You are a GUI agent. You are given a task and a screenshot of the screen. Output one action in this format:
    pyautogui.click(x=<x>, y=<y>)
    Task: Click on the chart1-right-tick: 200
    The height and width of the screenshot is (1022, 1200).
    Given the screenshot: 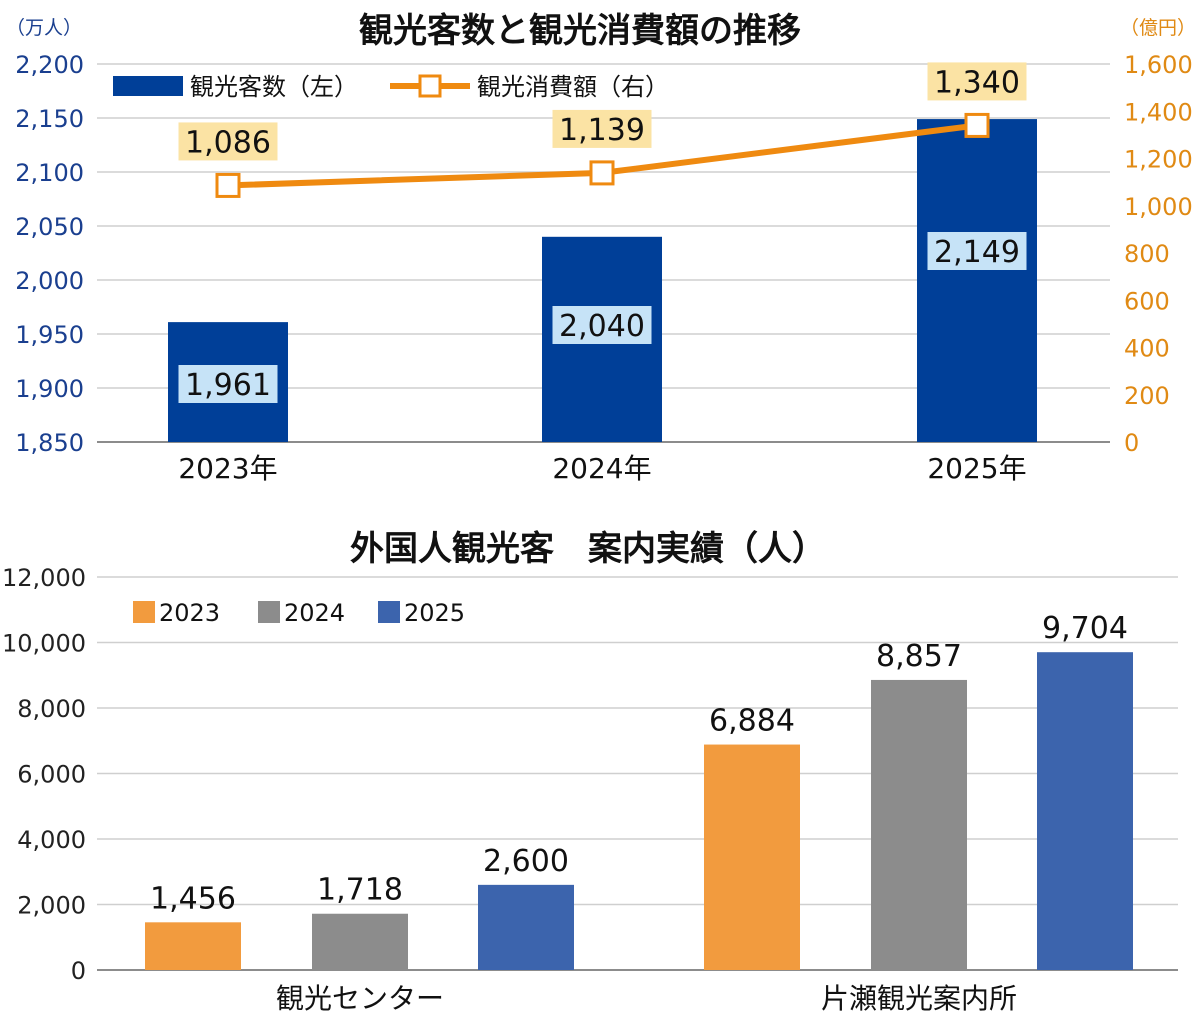 What is the action you would take?
    pyautogui.click(x=1147, y=396)
    